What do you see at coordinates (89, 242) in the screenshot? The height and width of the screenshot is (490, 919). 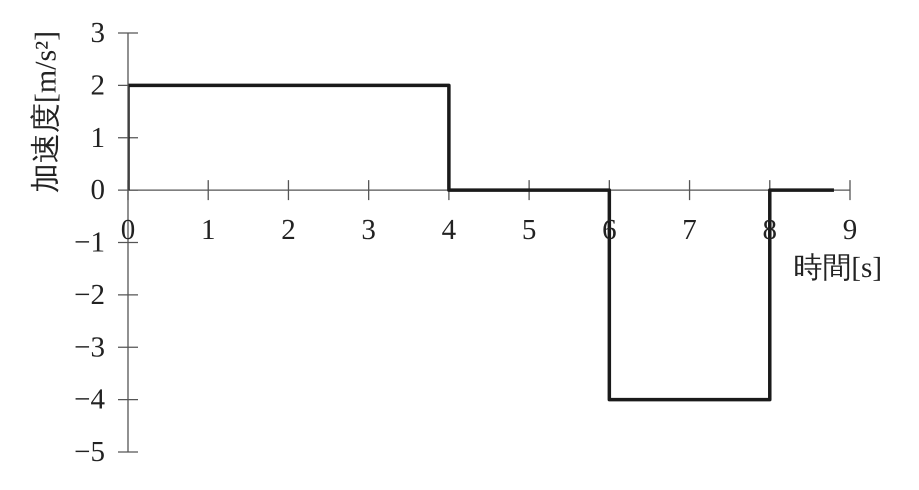 I see `y-tick-label: −1` at bounding box center [89, 242].